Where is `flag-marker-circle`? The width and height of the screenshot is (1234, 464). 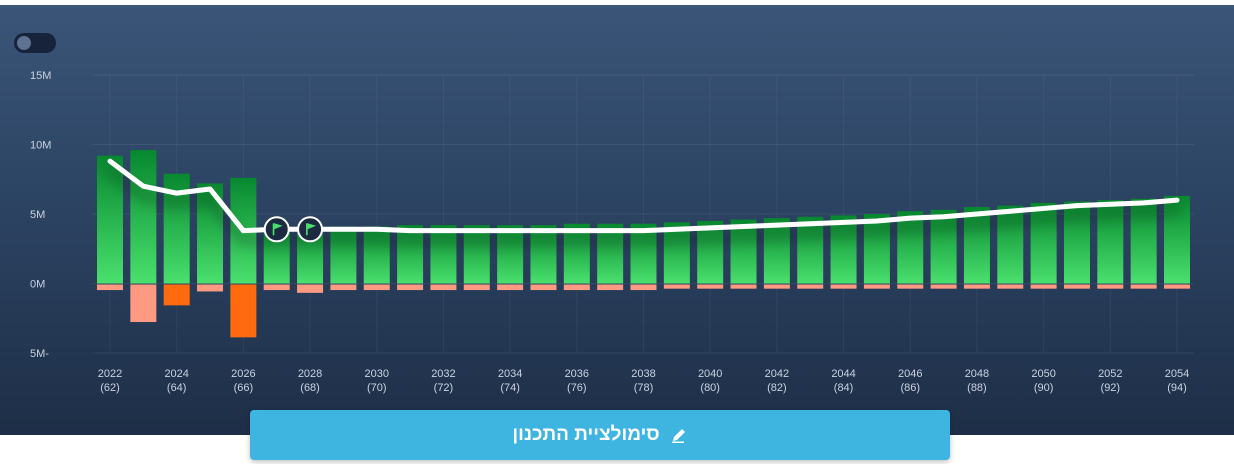 flag-marker-circle is located at coordinates (276, 229).